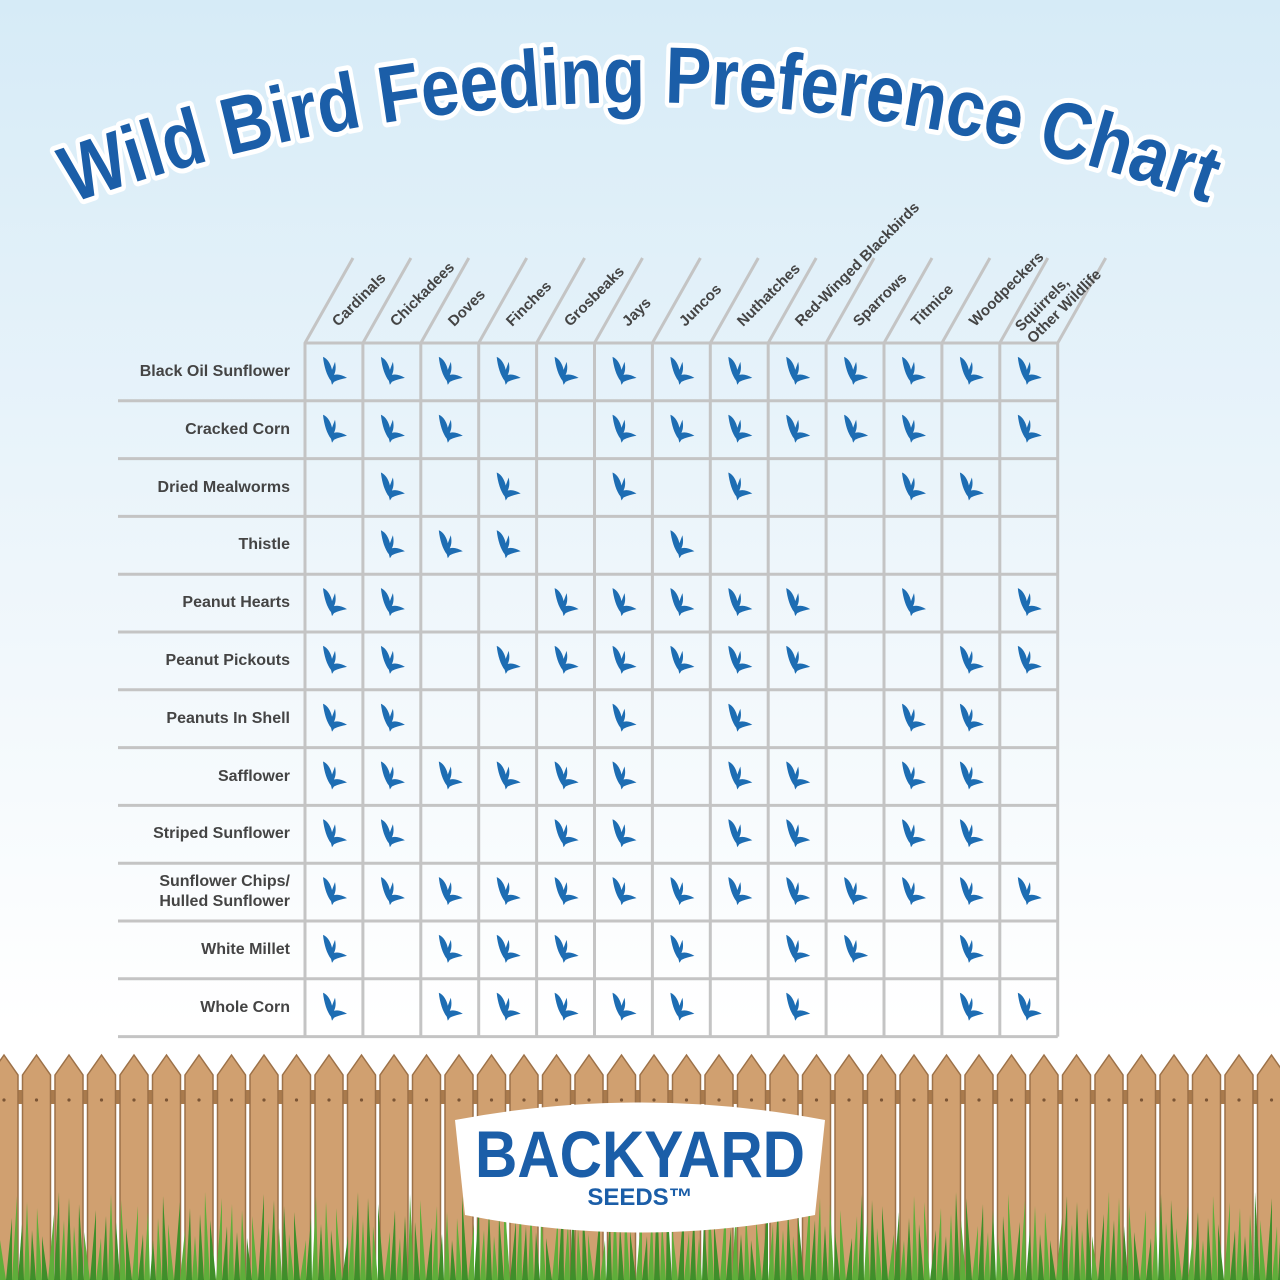 The image size is (1280, 1280). I want to click on row-label: Whole Corn, so click(245, 1007).